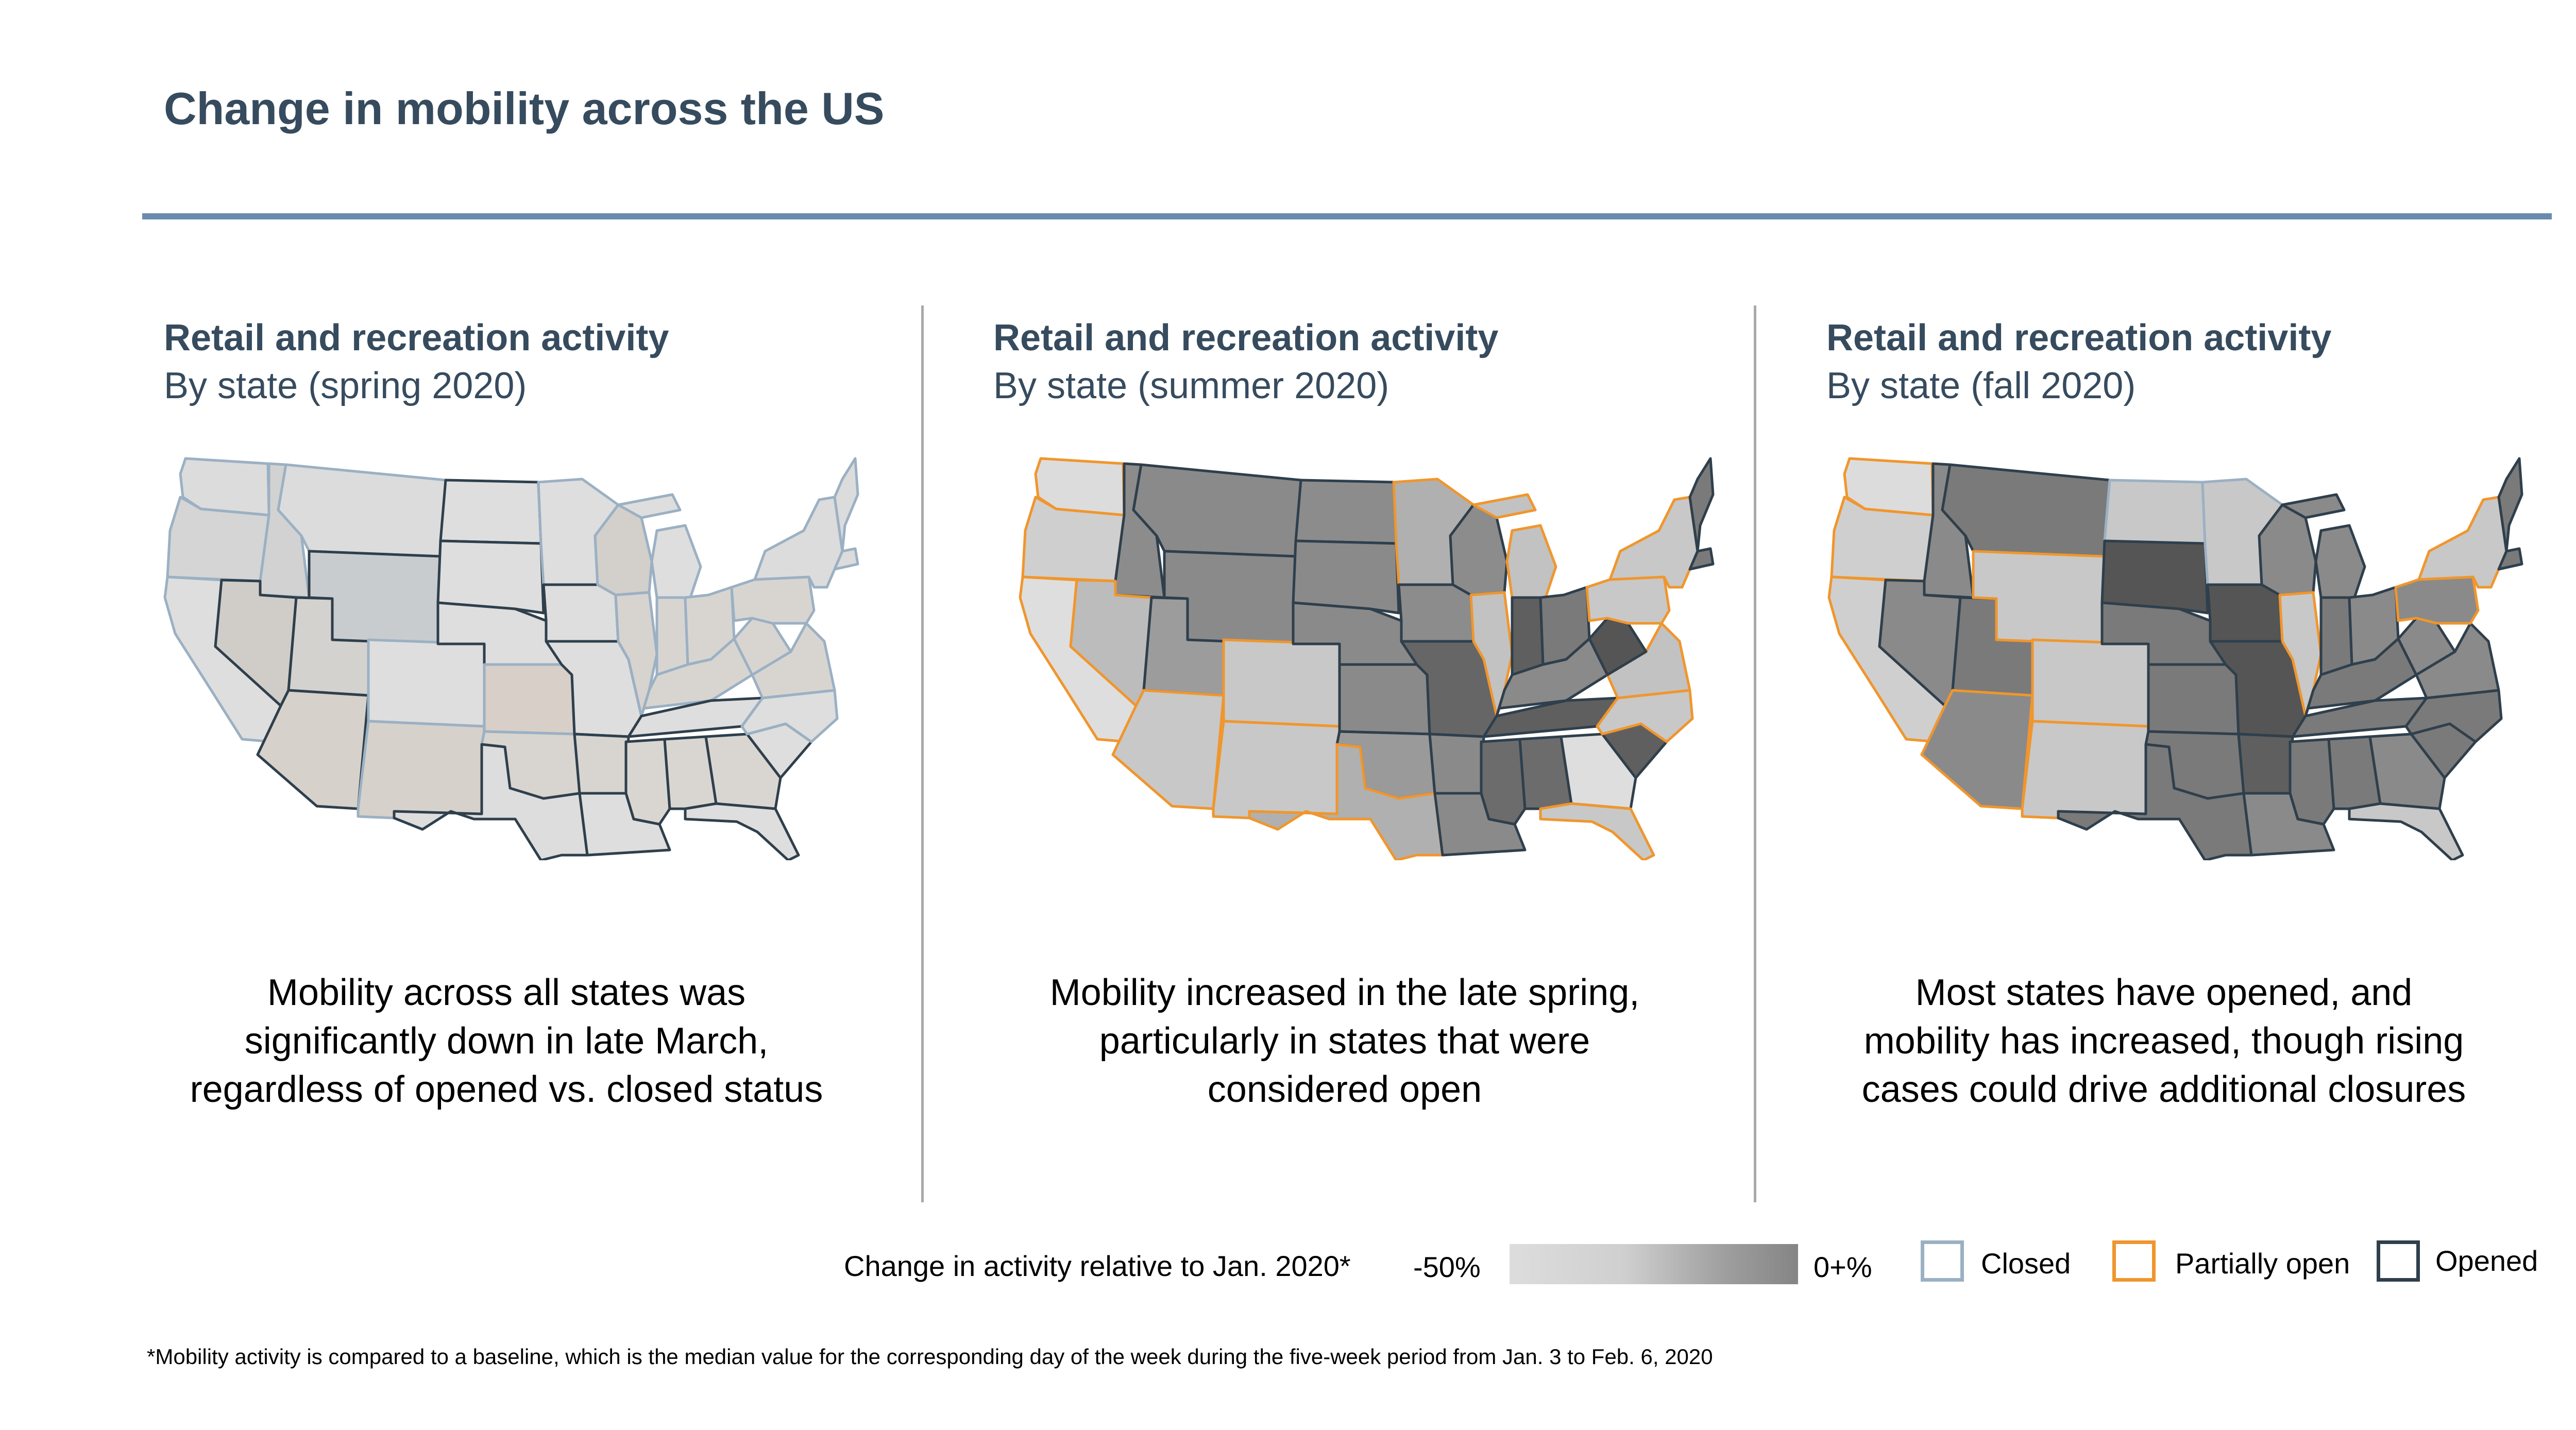  I want to click on us-map-fall, so click(2175, 658).